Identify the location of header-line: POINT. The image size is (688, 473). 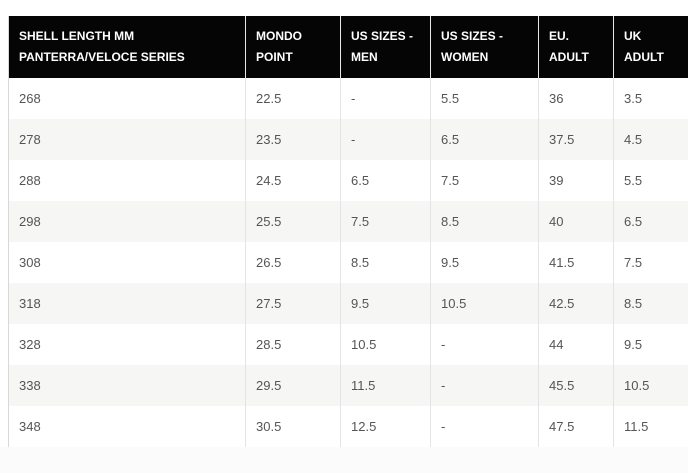
(274, 57).